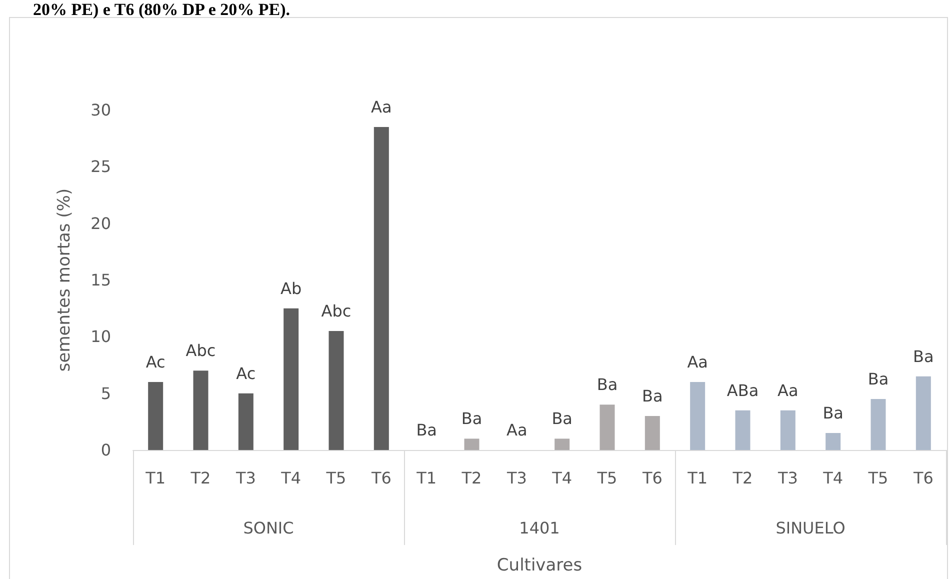  Describe the element at coordinates (291, 288) in the screenshot. I see `data-label: Ab` at that location.